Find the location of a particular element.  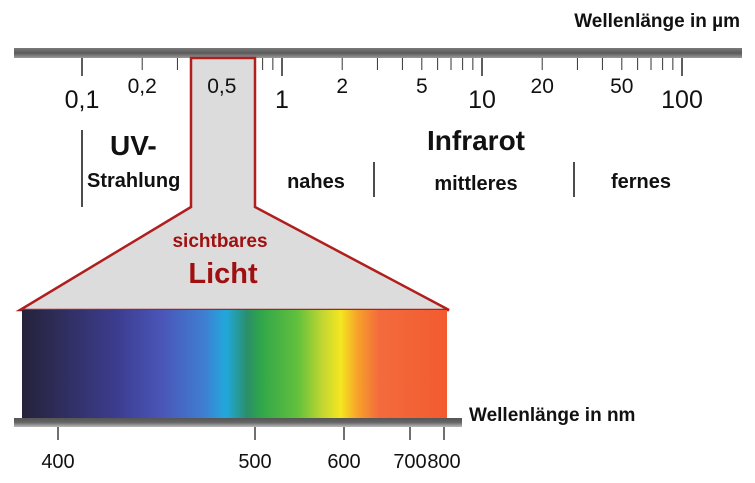

infrared-title: Infrarot is located at coordinates (476, 140).